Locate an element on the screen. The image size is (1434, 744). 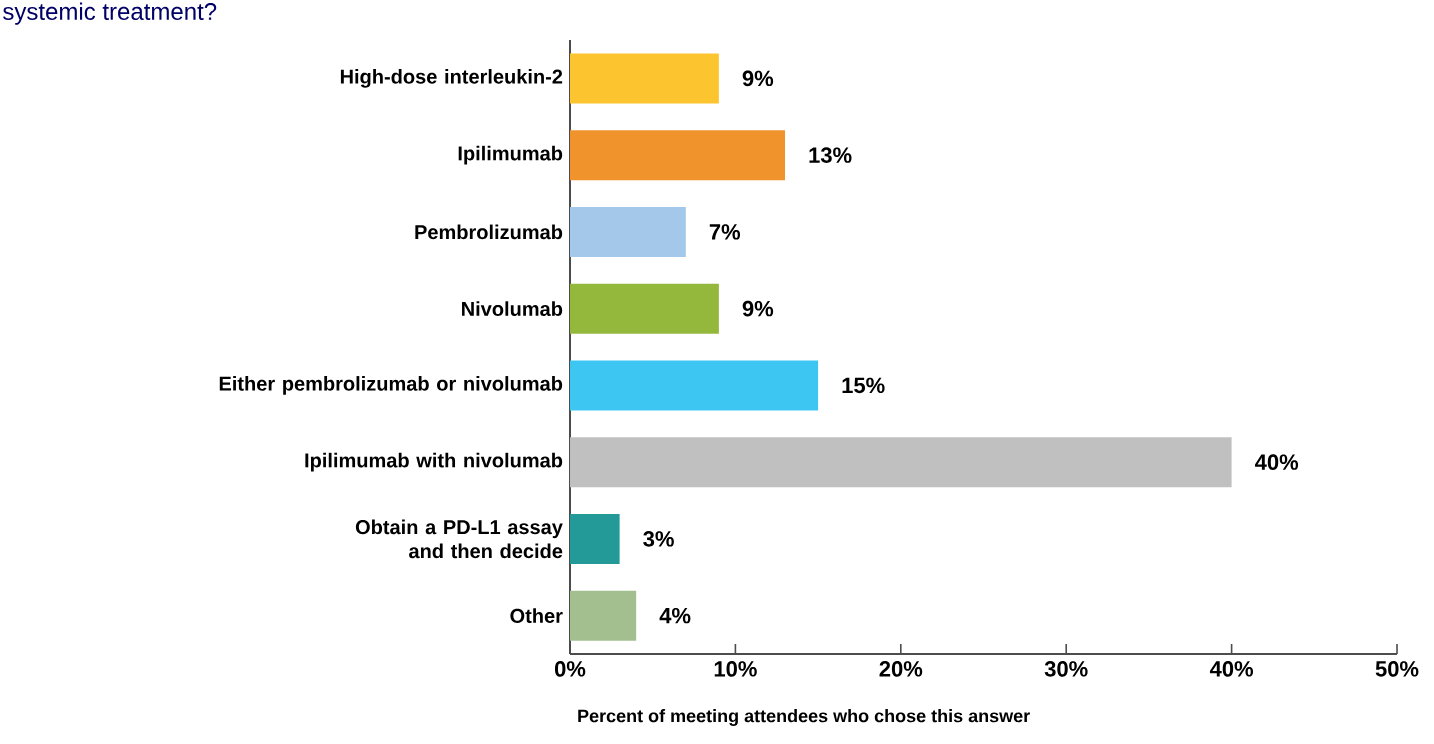
data-label: 3% is located at coordinates (658, 539).